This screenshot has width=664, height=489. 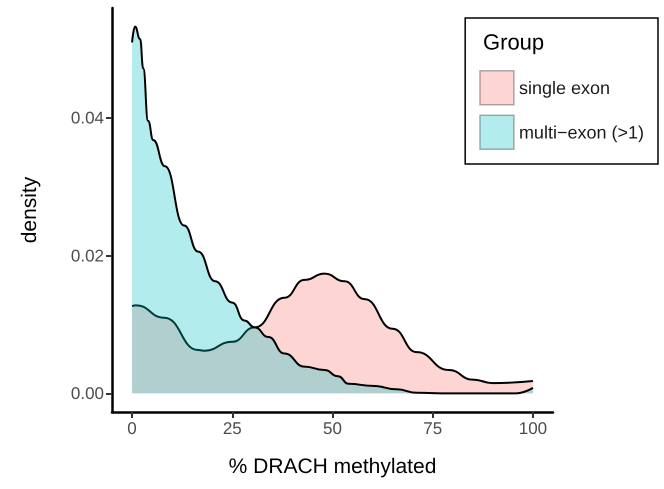 What do you see at coordinates (533, 428) in the screenshot?
I see `x-tick-label: 100` at bounding box center [533, 428].